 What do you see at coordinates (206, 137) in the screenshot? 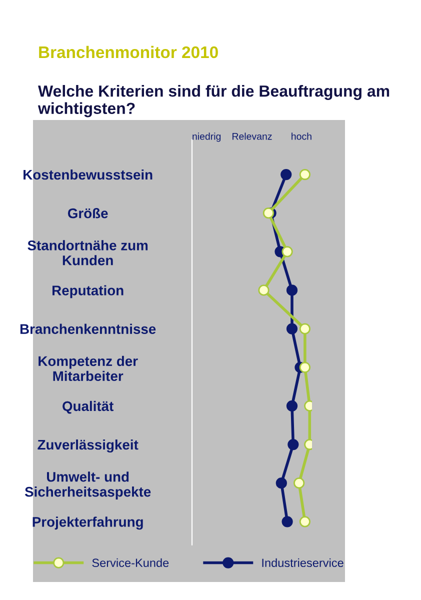
I see `annotation: niedrig` at bounding box center [206, 137].